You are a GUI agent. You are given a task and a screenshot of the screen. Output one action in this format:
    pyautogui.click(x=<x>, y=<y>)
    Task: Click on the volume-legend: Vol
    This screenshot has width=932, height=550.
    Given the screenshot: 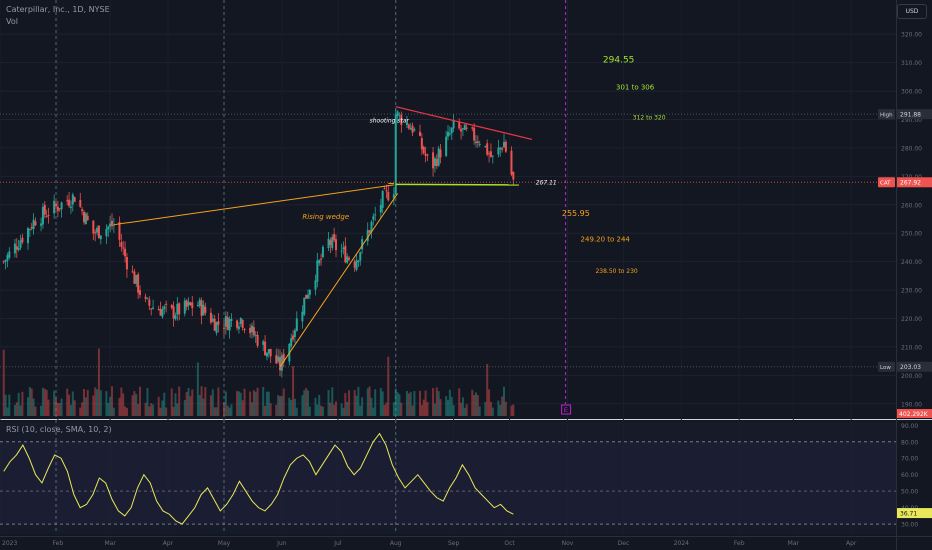 What is the action you would take?
    pyautogui.click(x=12, y=21)
    